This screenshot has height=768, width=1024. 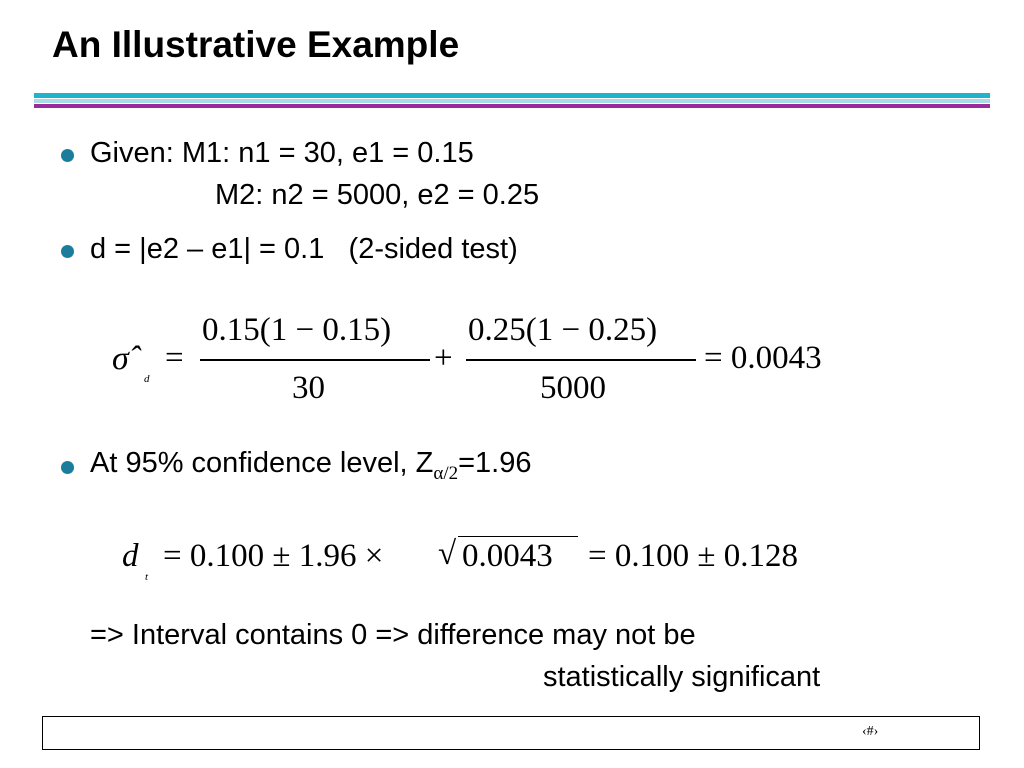 I want to click on alpha-subscript: α/2, so click(x=446, y=473).